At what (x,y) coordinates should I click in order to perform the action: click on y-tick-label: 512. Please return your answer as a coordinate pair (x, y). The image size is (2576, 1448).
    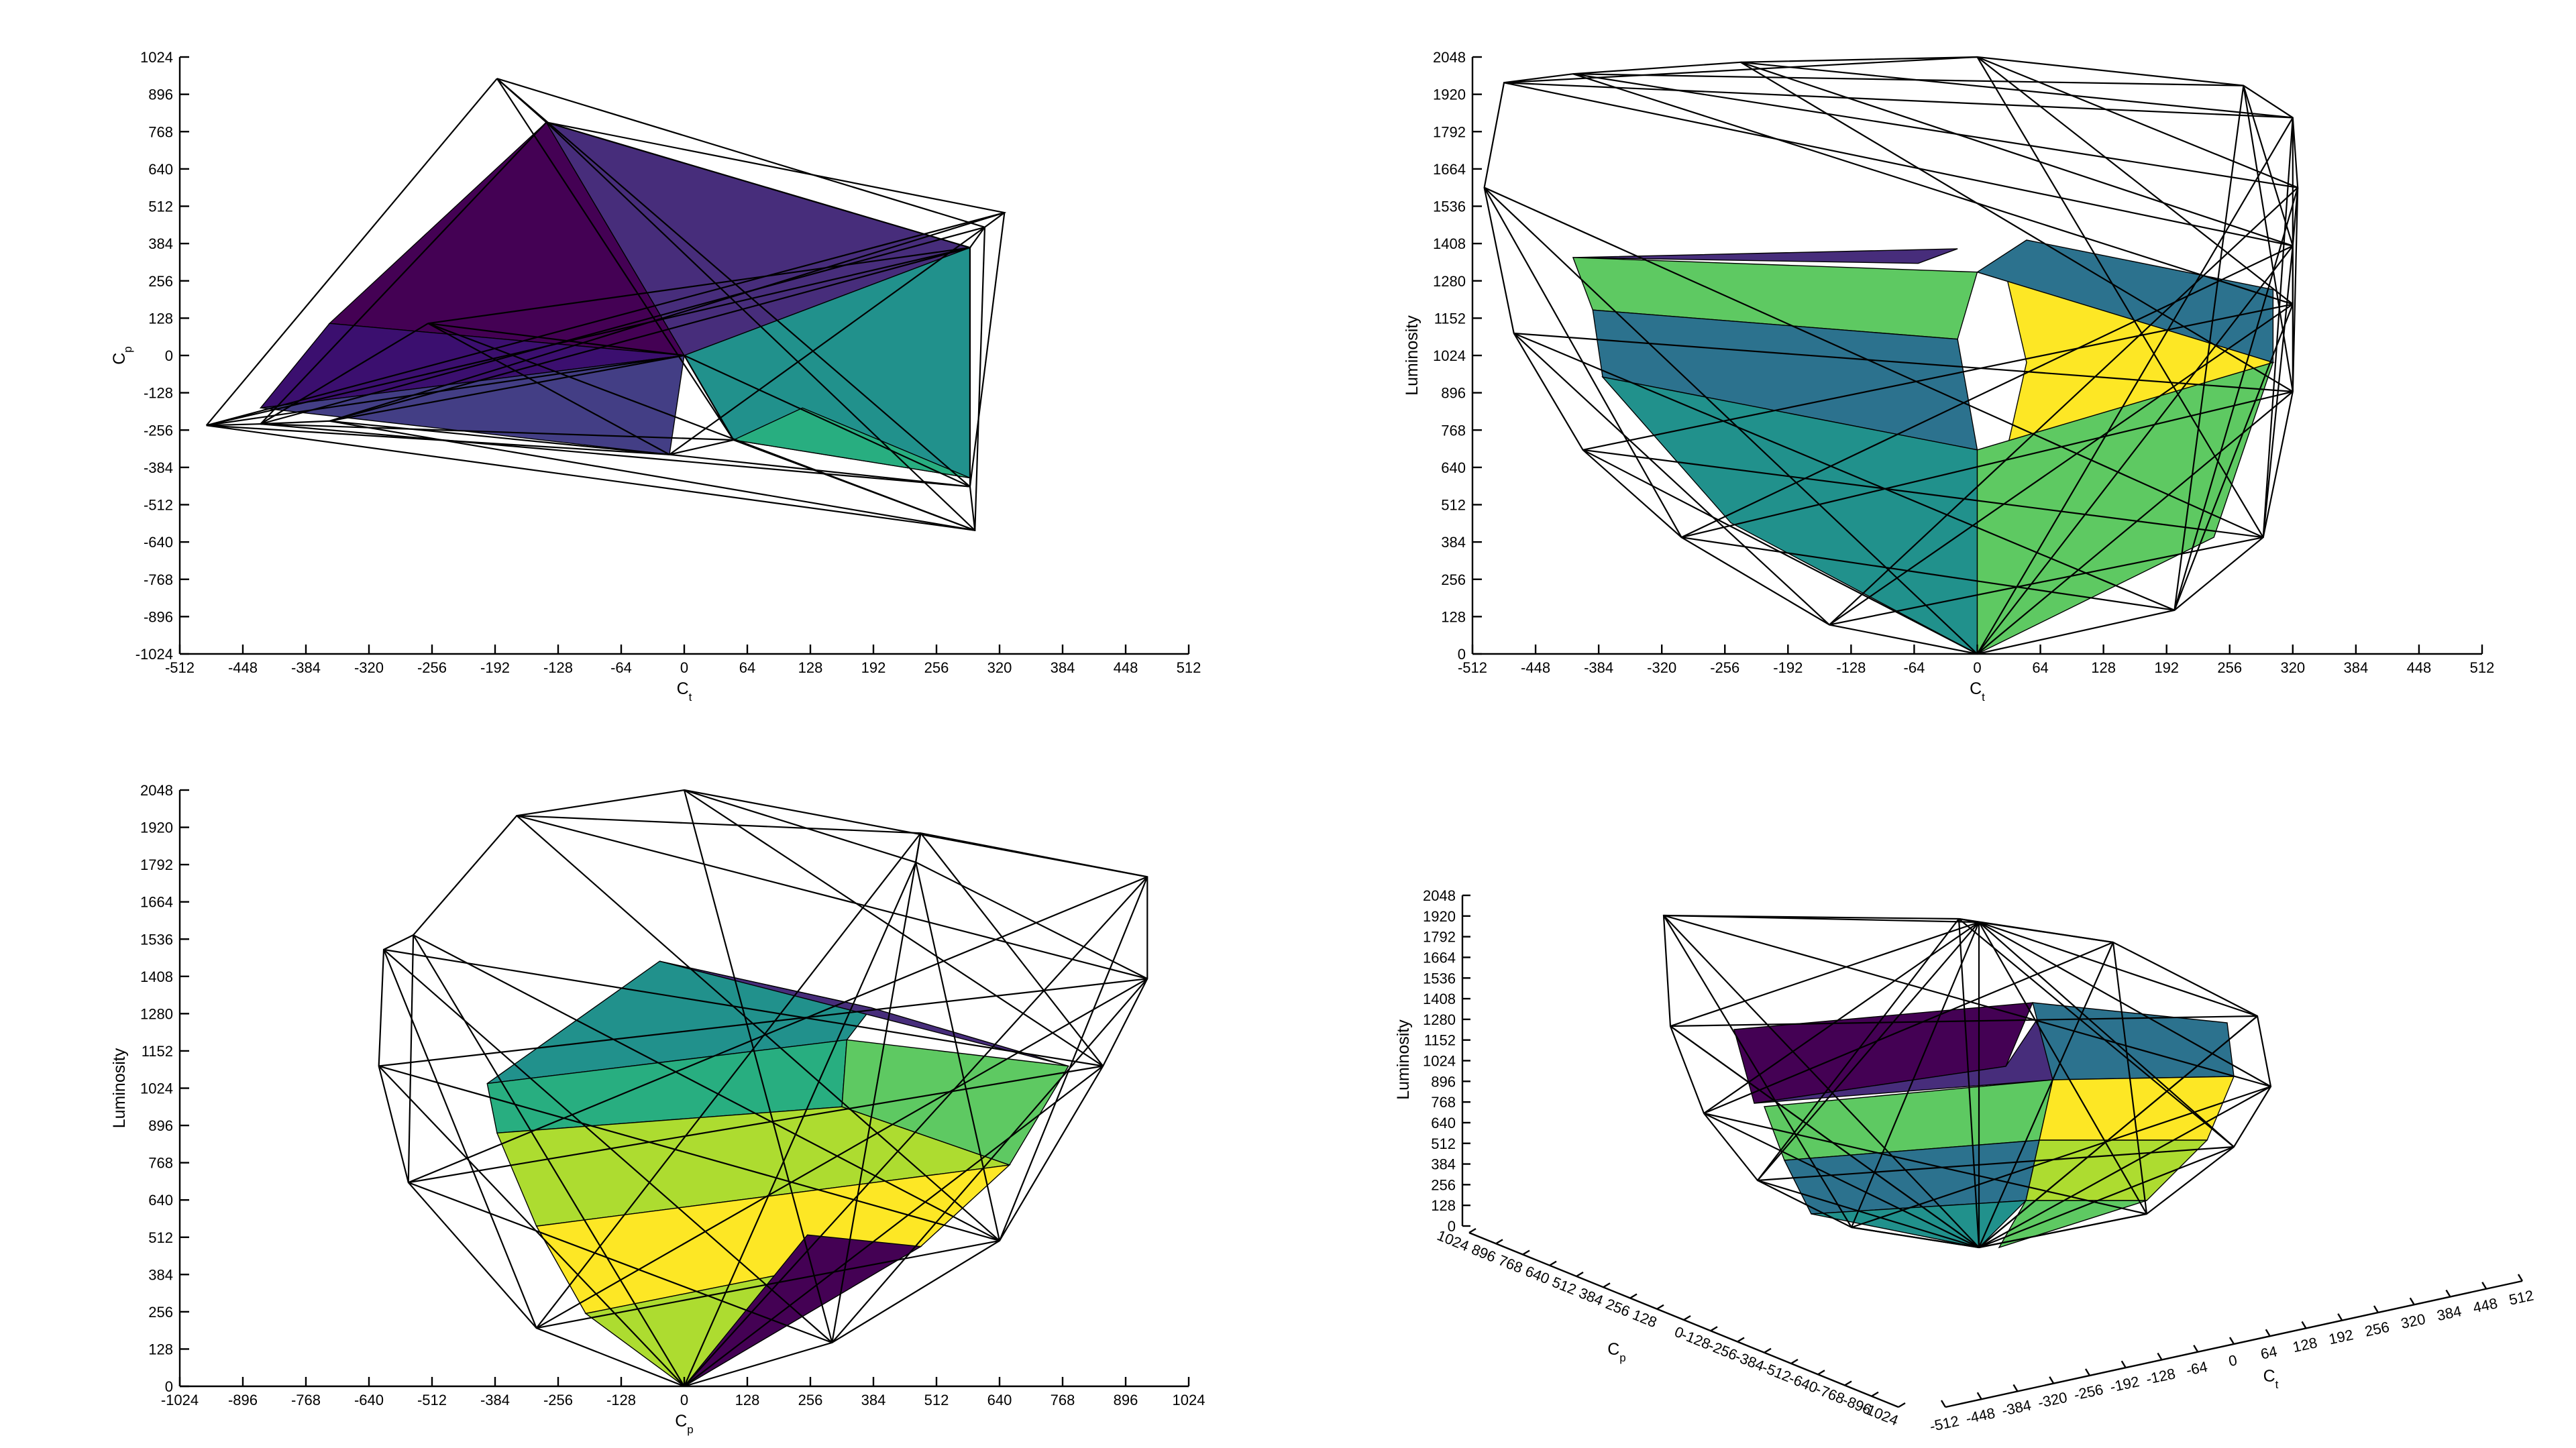
    Looking at the image, I should click on (160, 1237).